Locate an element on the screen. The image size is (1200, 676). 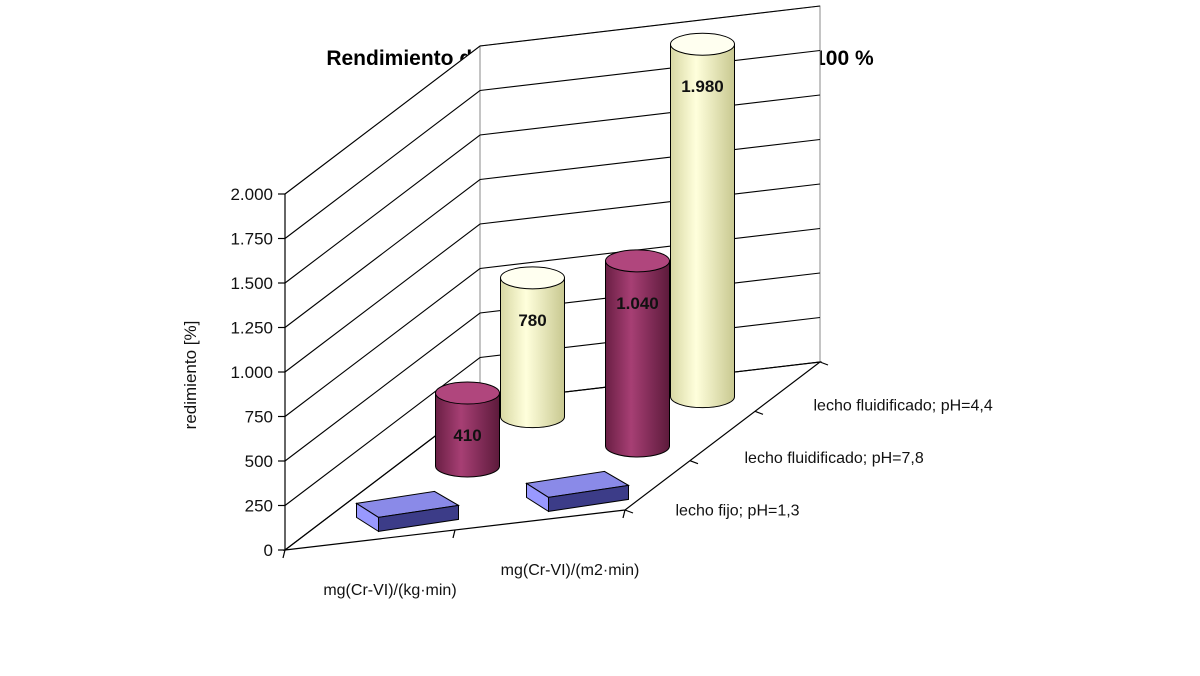
y-tick-label: 1.250 is located at coordinates (251, 328).